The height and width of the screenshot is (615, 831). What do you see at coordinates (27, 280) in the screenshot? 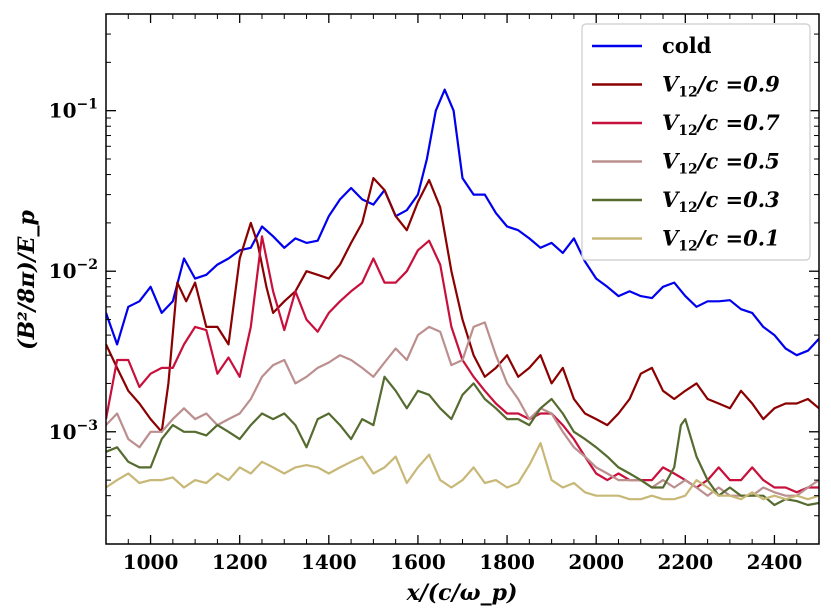
I see `y-axis-label: (B²/8π)/E_p` at bounding box center [27, 280].